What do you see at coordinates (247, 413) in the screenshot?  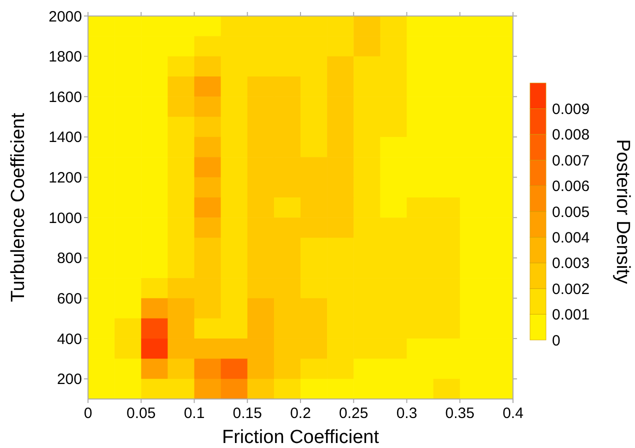 I see `x-tick-label: 0.15` at bounding box center [247, 413].